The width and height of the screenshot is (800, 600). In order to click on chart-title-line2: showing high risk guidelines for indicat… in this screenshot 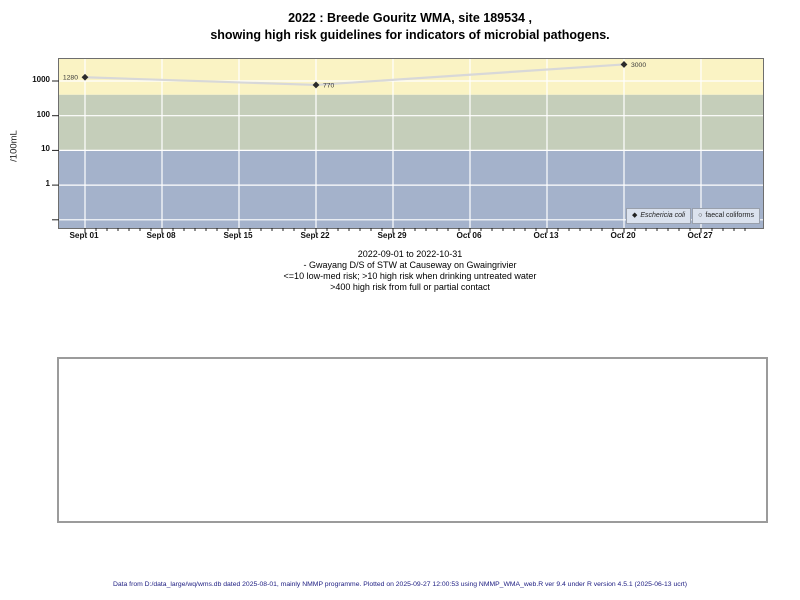, I will do `click(410, 35)`.